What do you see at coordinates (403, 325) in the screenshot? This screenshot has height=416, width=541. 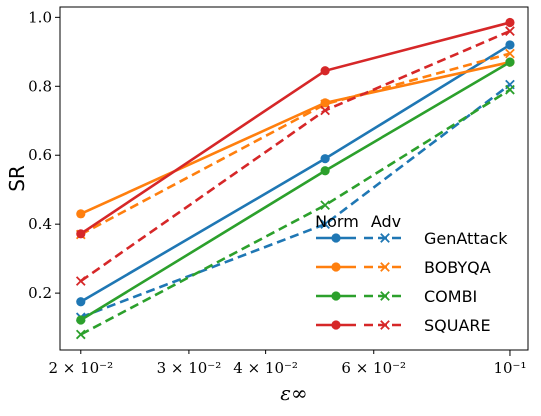 I see `legend-entry: SQUARE` at bounding box center [403, 325].